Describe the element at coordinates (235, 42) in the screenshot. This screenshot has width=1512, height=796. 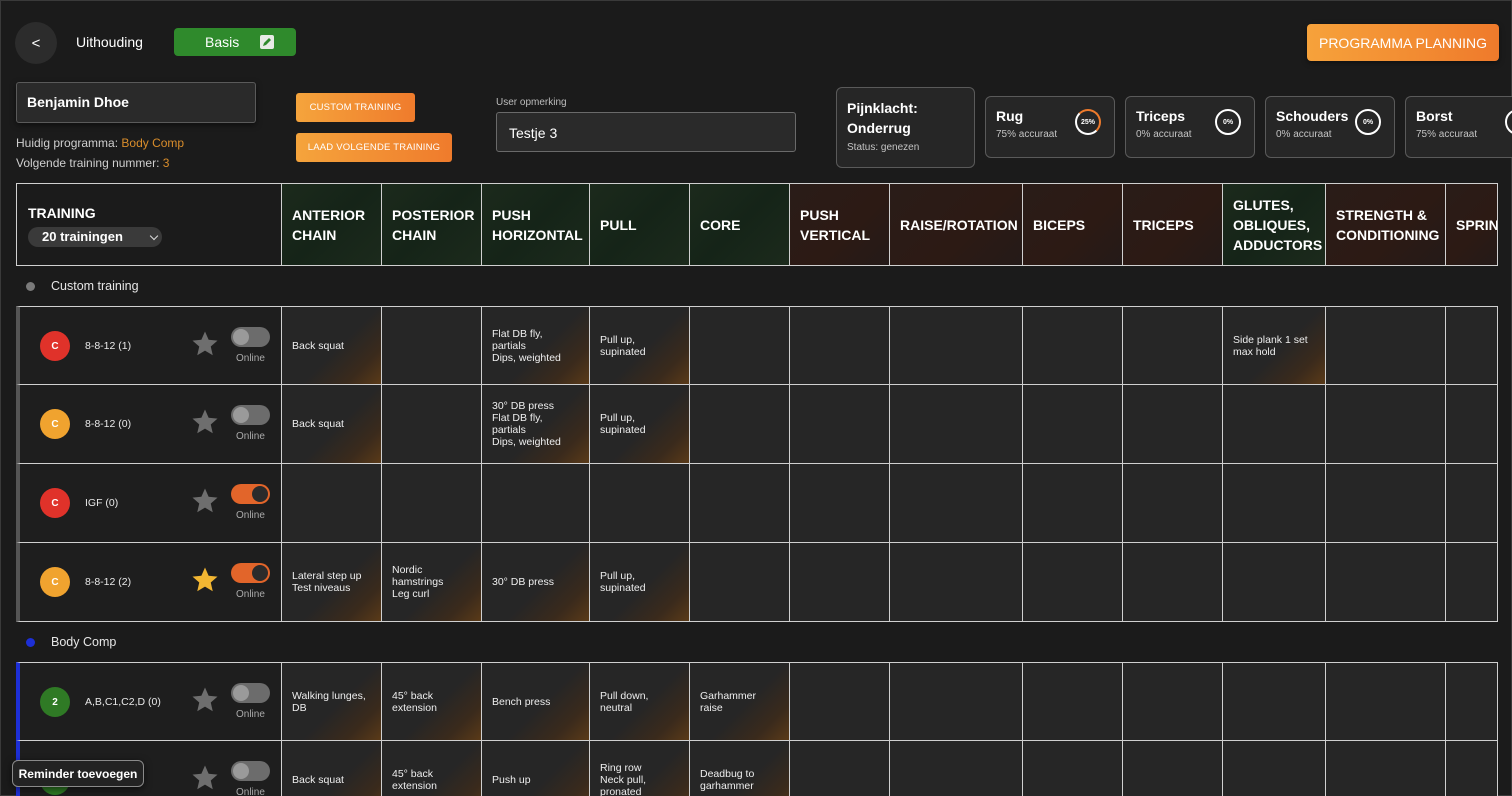
I see `level-badge: Basis` at that location.